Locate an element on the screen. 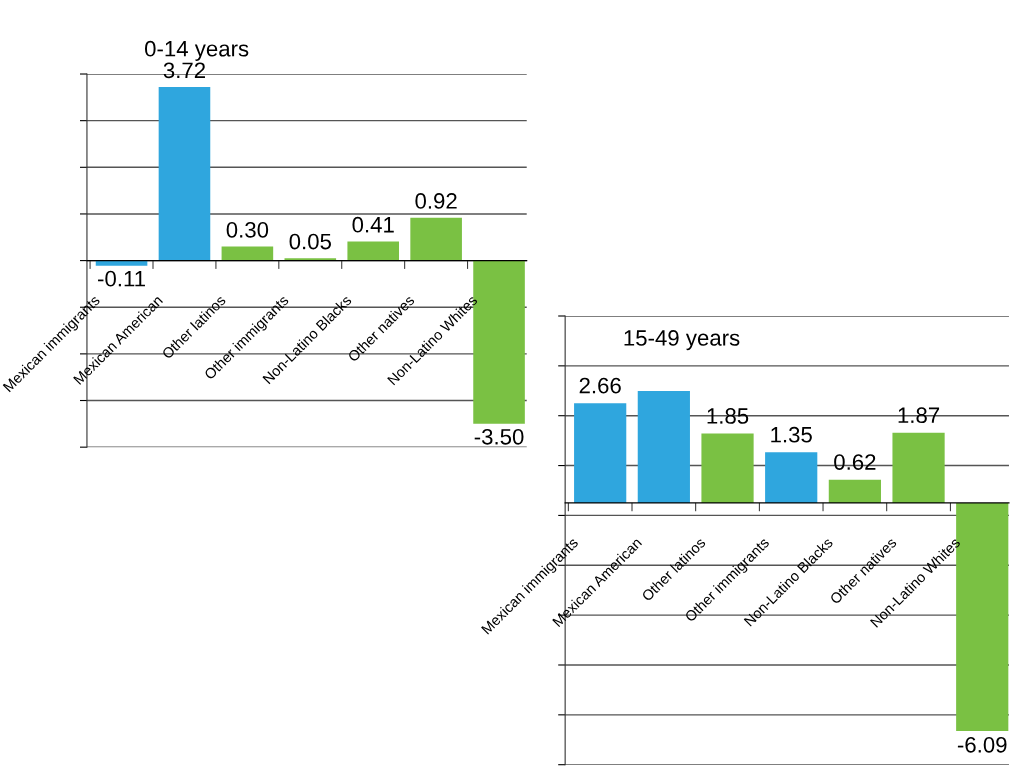 This screenshot has width=1011, height=767. data-label: 3.72 is located at coordinates (184, 70).